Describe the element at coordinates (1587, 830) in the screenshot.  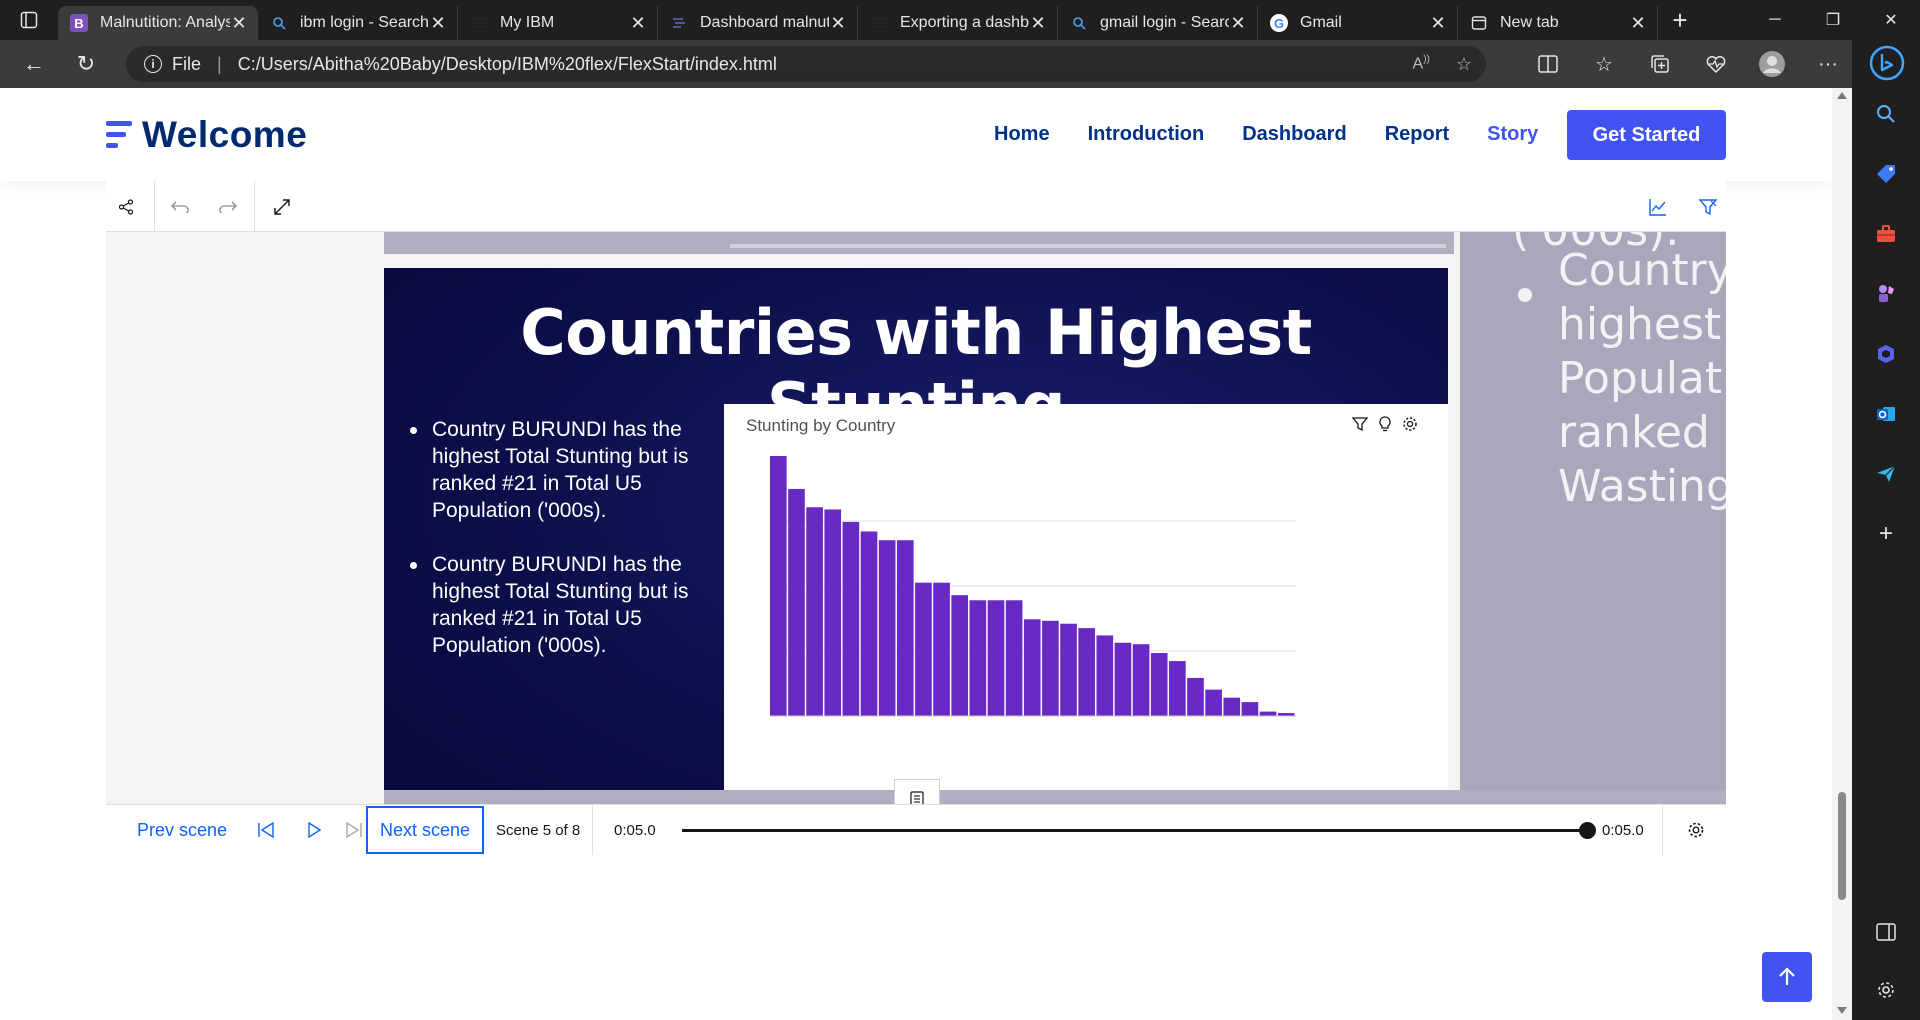
I see `timeline-scrubber` at that location.